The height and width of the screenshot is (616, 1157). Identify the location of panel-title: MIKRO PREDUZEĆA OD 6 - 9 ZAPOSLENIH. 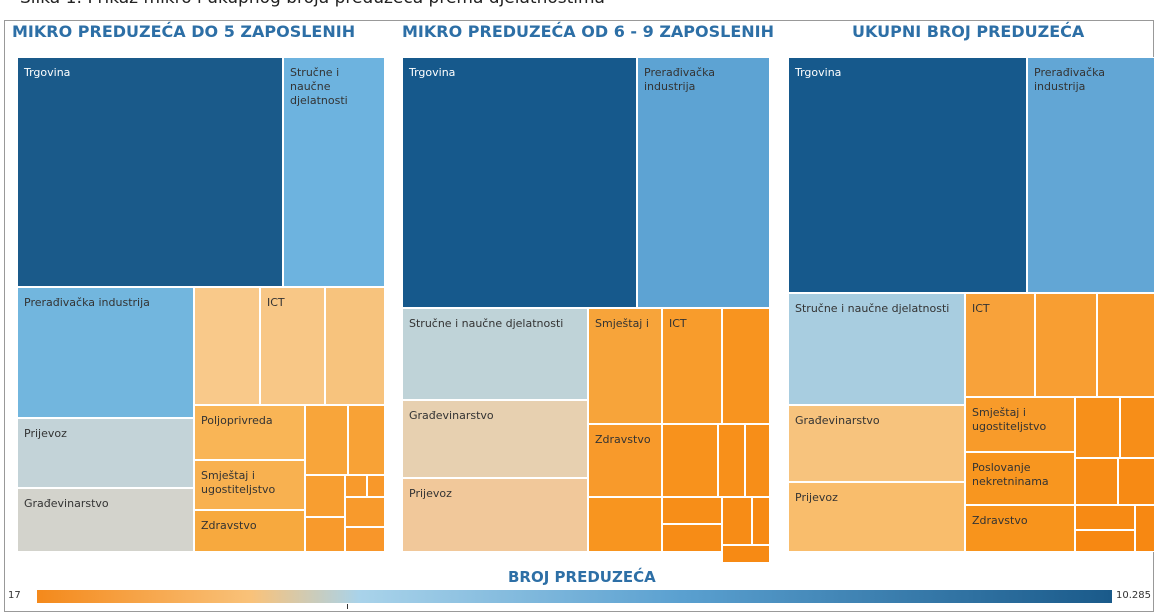
(588, 31).